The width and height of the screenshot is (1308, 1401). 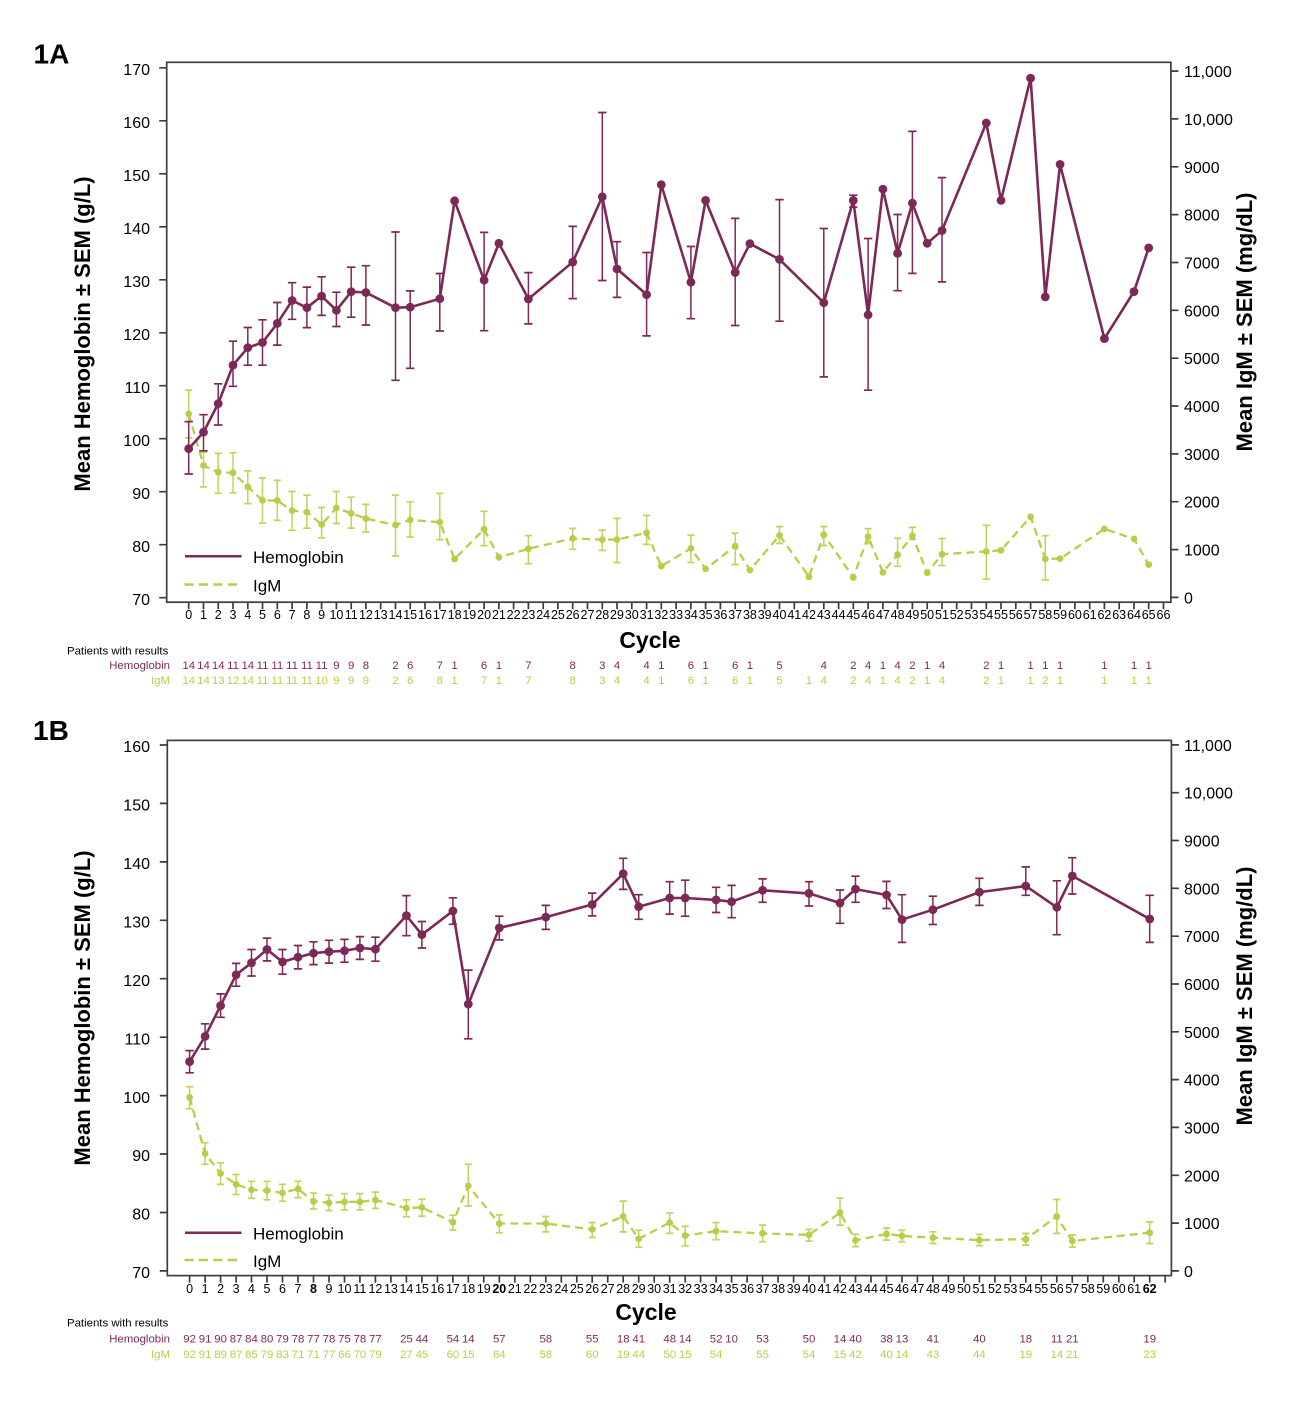 I want to click on svg-text: Mean IgM ± SEM (mg/dL), so click(x=1244, y=322).